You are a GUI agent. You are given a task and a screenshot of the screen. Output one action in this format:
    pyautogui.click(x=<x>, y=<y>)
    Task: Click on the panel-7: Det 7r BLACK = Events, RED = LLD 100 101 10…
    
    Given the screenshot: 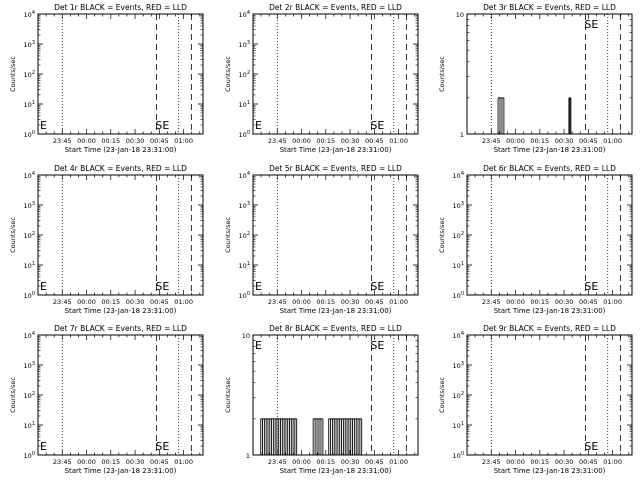 What is the action you would take?
    pyautogui.click(x=106, y=399)
    